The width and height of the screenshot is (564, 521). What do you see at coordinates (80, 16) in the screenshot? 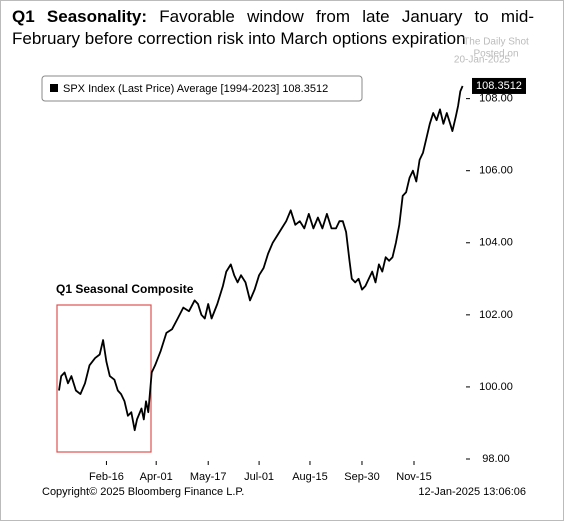
I see `chart-title: Q1 Seasonality:` at bounding box center [80, 16].